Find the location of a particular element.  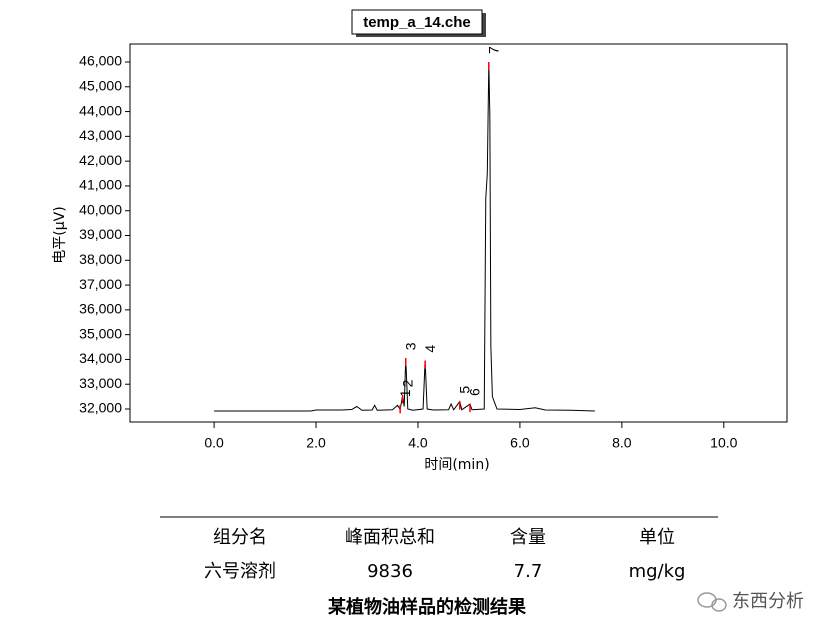

y-tick-label: 34,000 is located at coordinates (100, 358).